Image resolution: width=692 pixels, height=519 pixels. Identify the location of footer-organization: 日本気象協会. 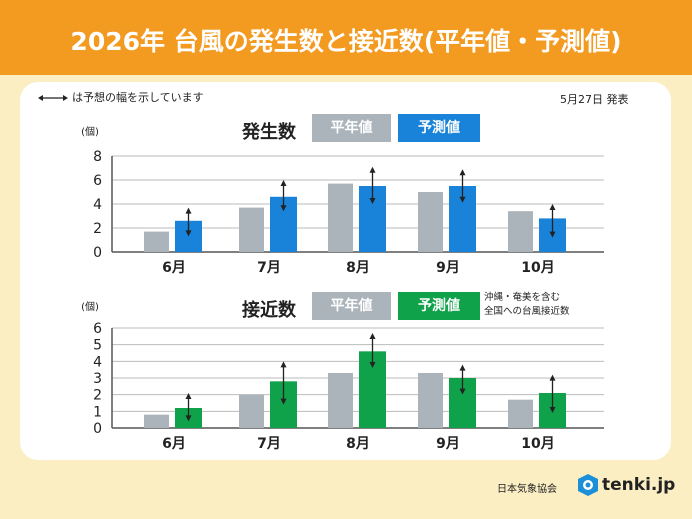
(527, 489).